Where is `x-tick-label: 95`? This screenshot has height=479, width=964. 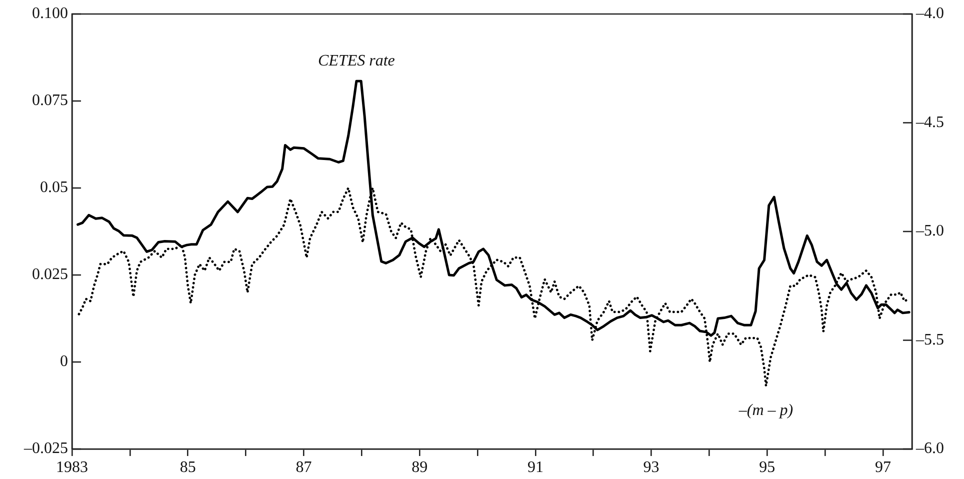
x-tick-label: 95 is located at coordinates (767, 467).